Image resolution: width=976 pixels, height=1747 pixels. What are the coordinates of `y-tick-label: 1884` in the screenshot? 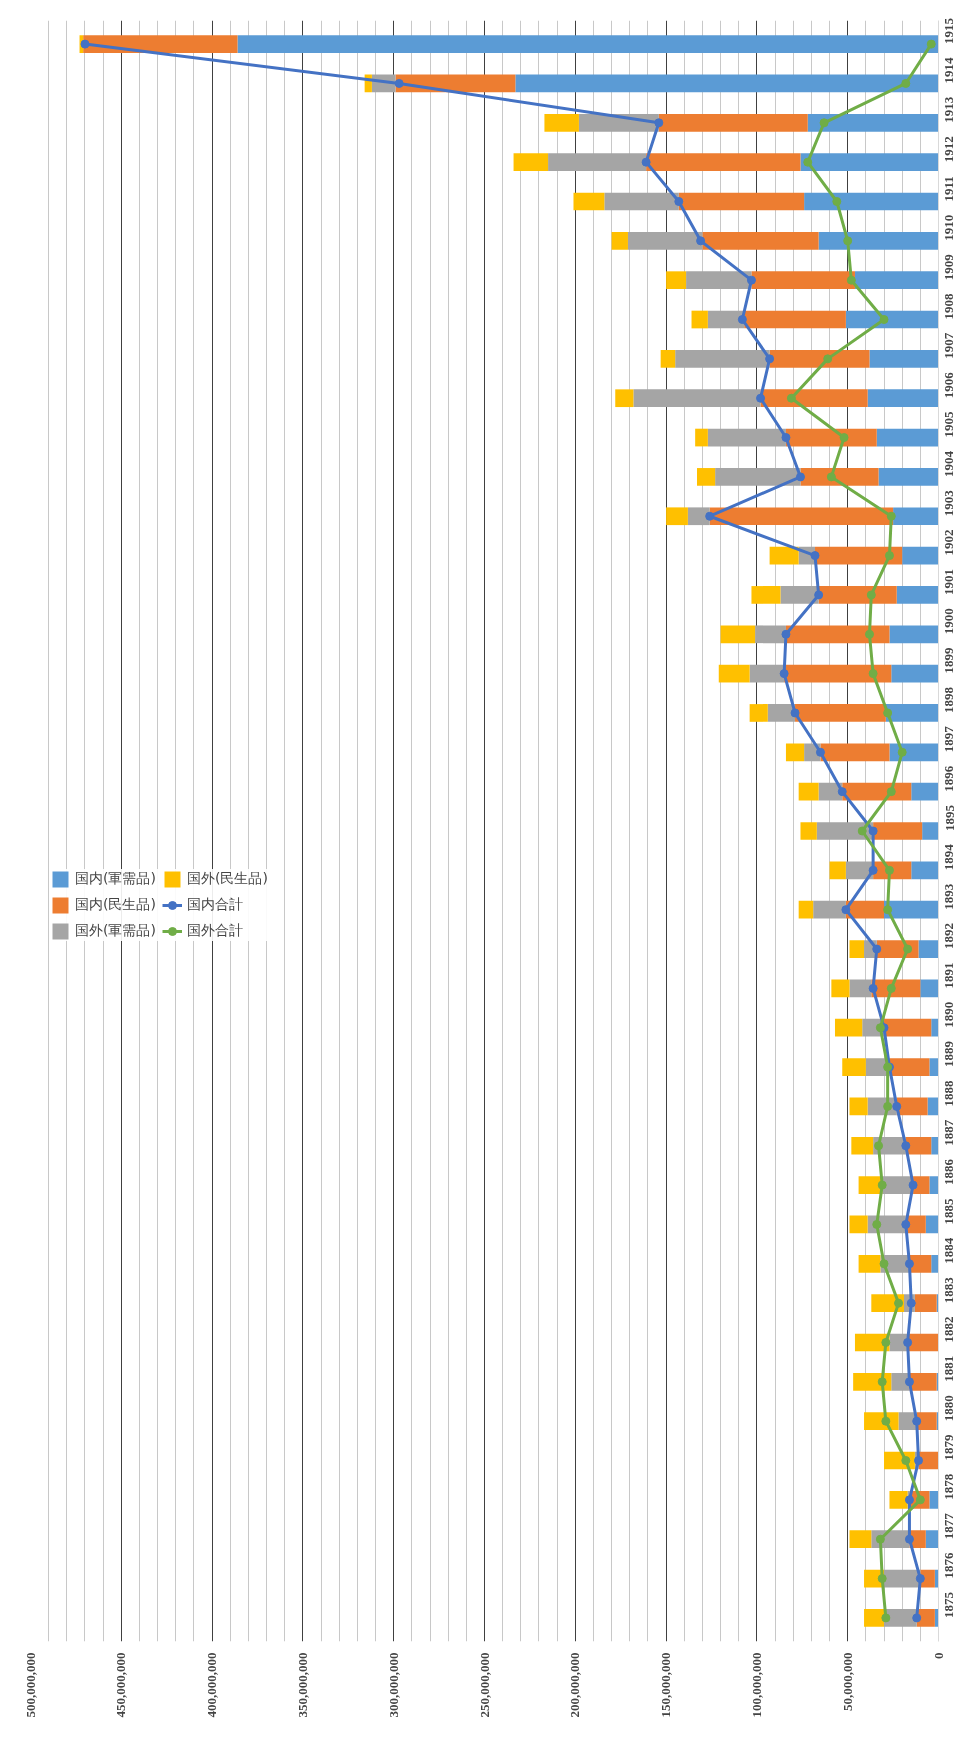 It's located at (949, 1250).